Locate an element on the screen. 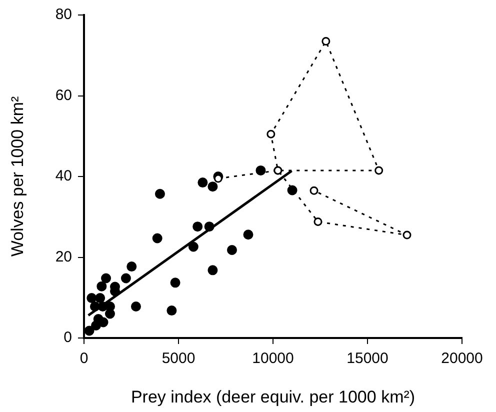  x-axis-title: Prey index (deer equiv. per 1000 km²) is located at coordinates (273, 396).